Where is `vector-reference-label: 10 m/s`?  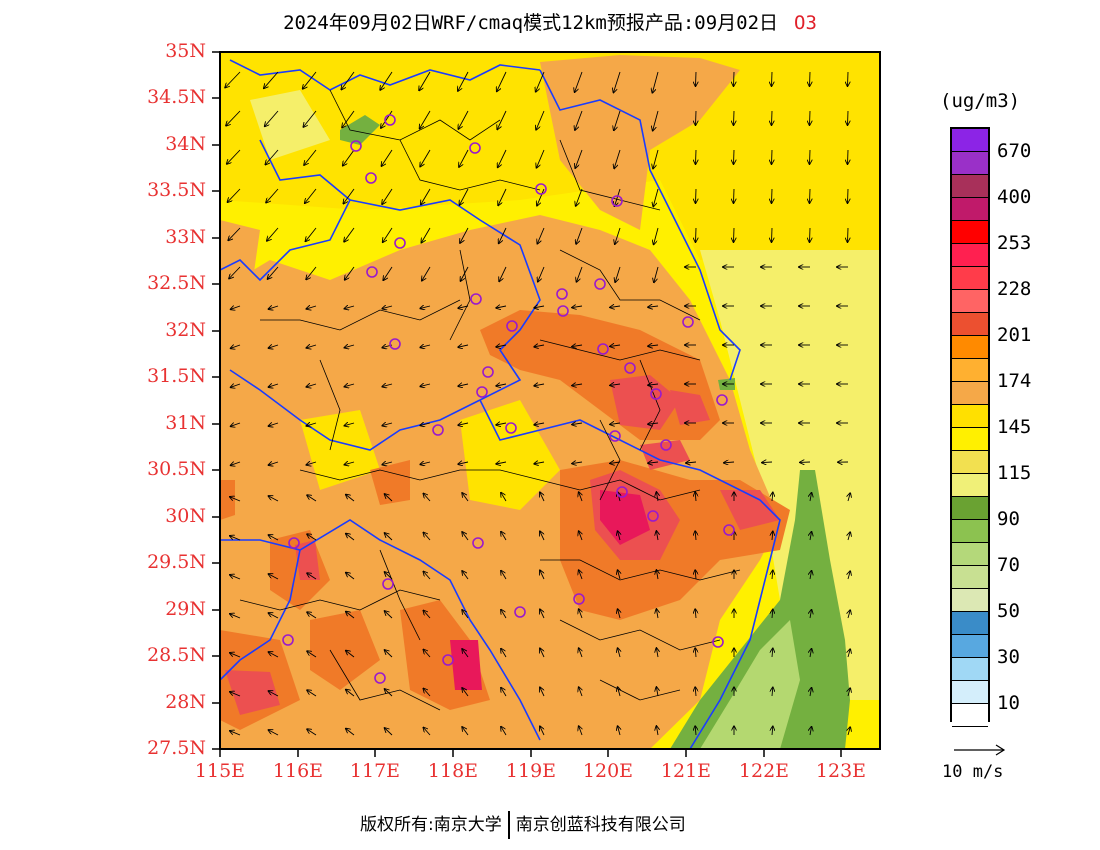 vector-reference-label: 10 m/s is located at coordinates (973, 772).